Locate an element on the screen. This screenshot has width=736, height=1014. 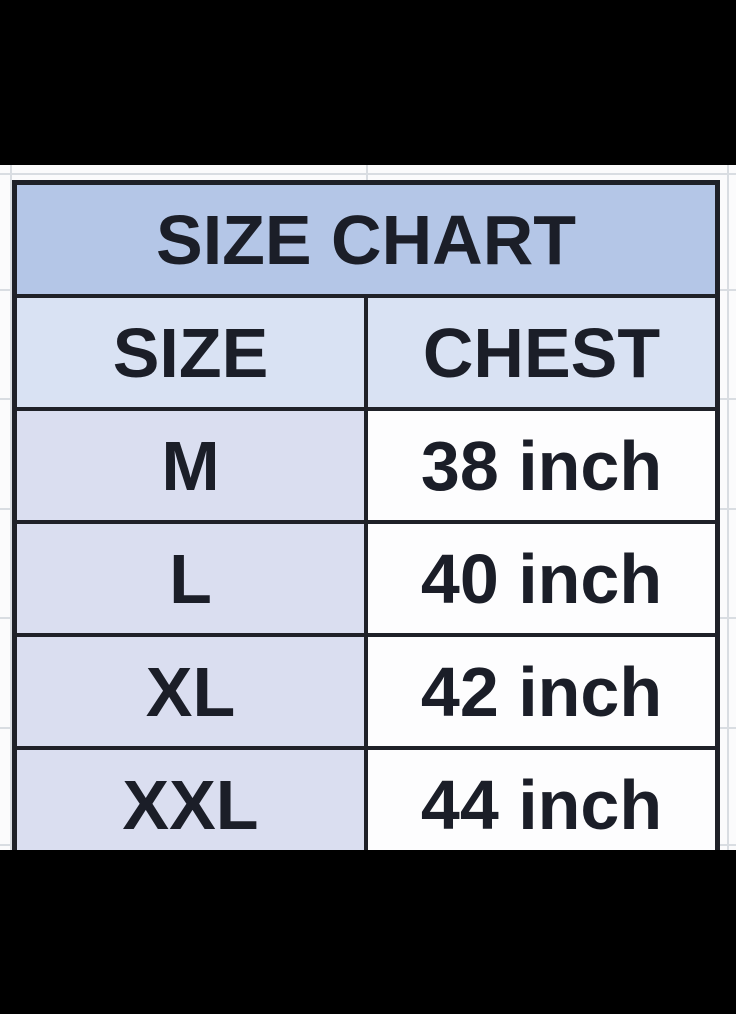
size-cell-xl: XL is located at coordinates (190, 691).